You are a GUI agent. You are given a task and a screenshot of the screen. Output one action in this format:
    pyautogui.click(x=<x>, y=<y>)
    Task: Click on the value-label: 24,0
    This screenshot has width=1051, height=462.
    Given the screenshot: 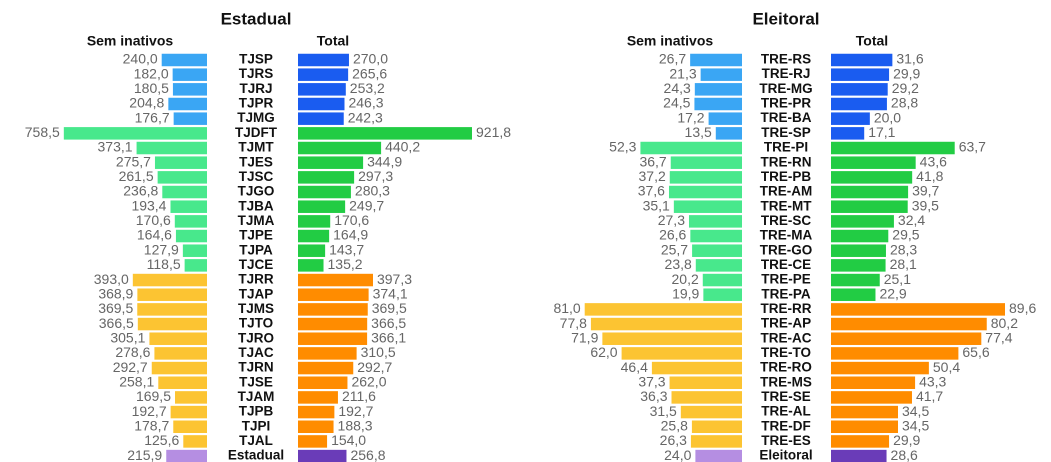 What is the action you would take?
    pyautogui.click(x=677, y=454)
    